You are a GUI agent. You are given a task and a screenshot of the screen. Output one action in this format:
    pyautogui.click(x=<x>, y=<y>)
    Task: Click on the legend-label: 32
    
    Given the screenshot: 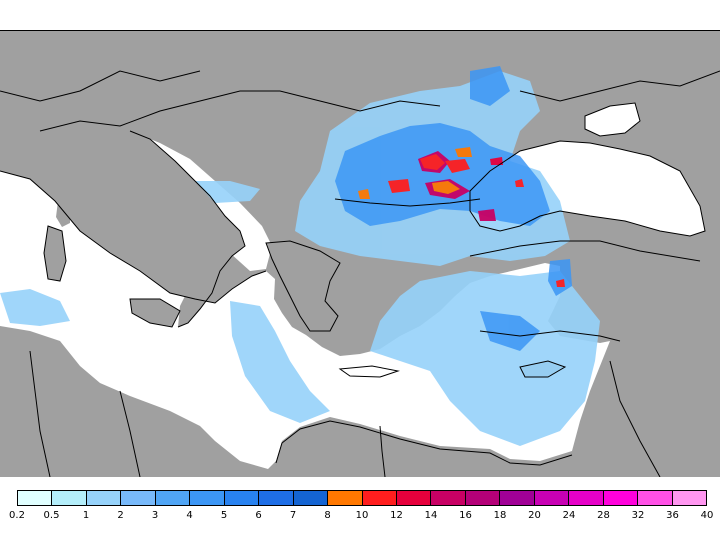 What is the action you would take?
    pyautogui.click(x=638, y=515)
    